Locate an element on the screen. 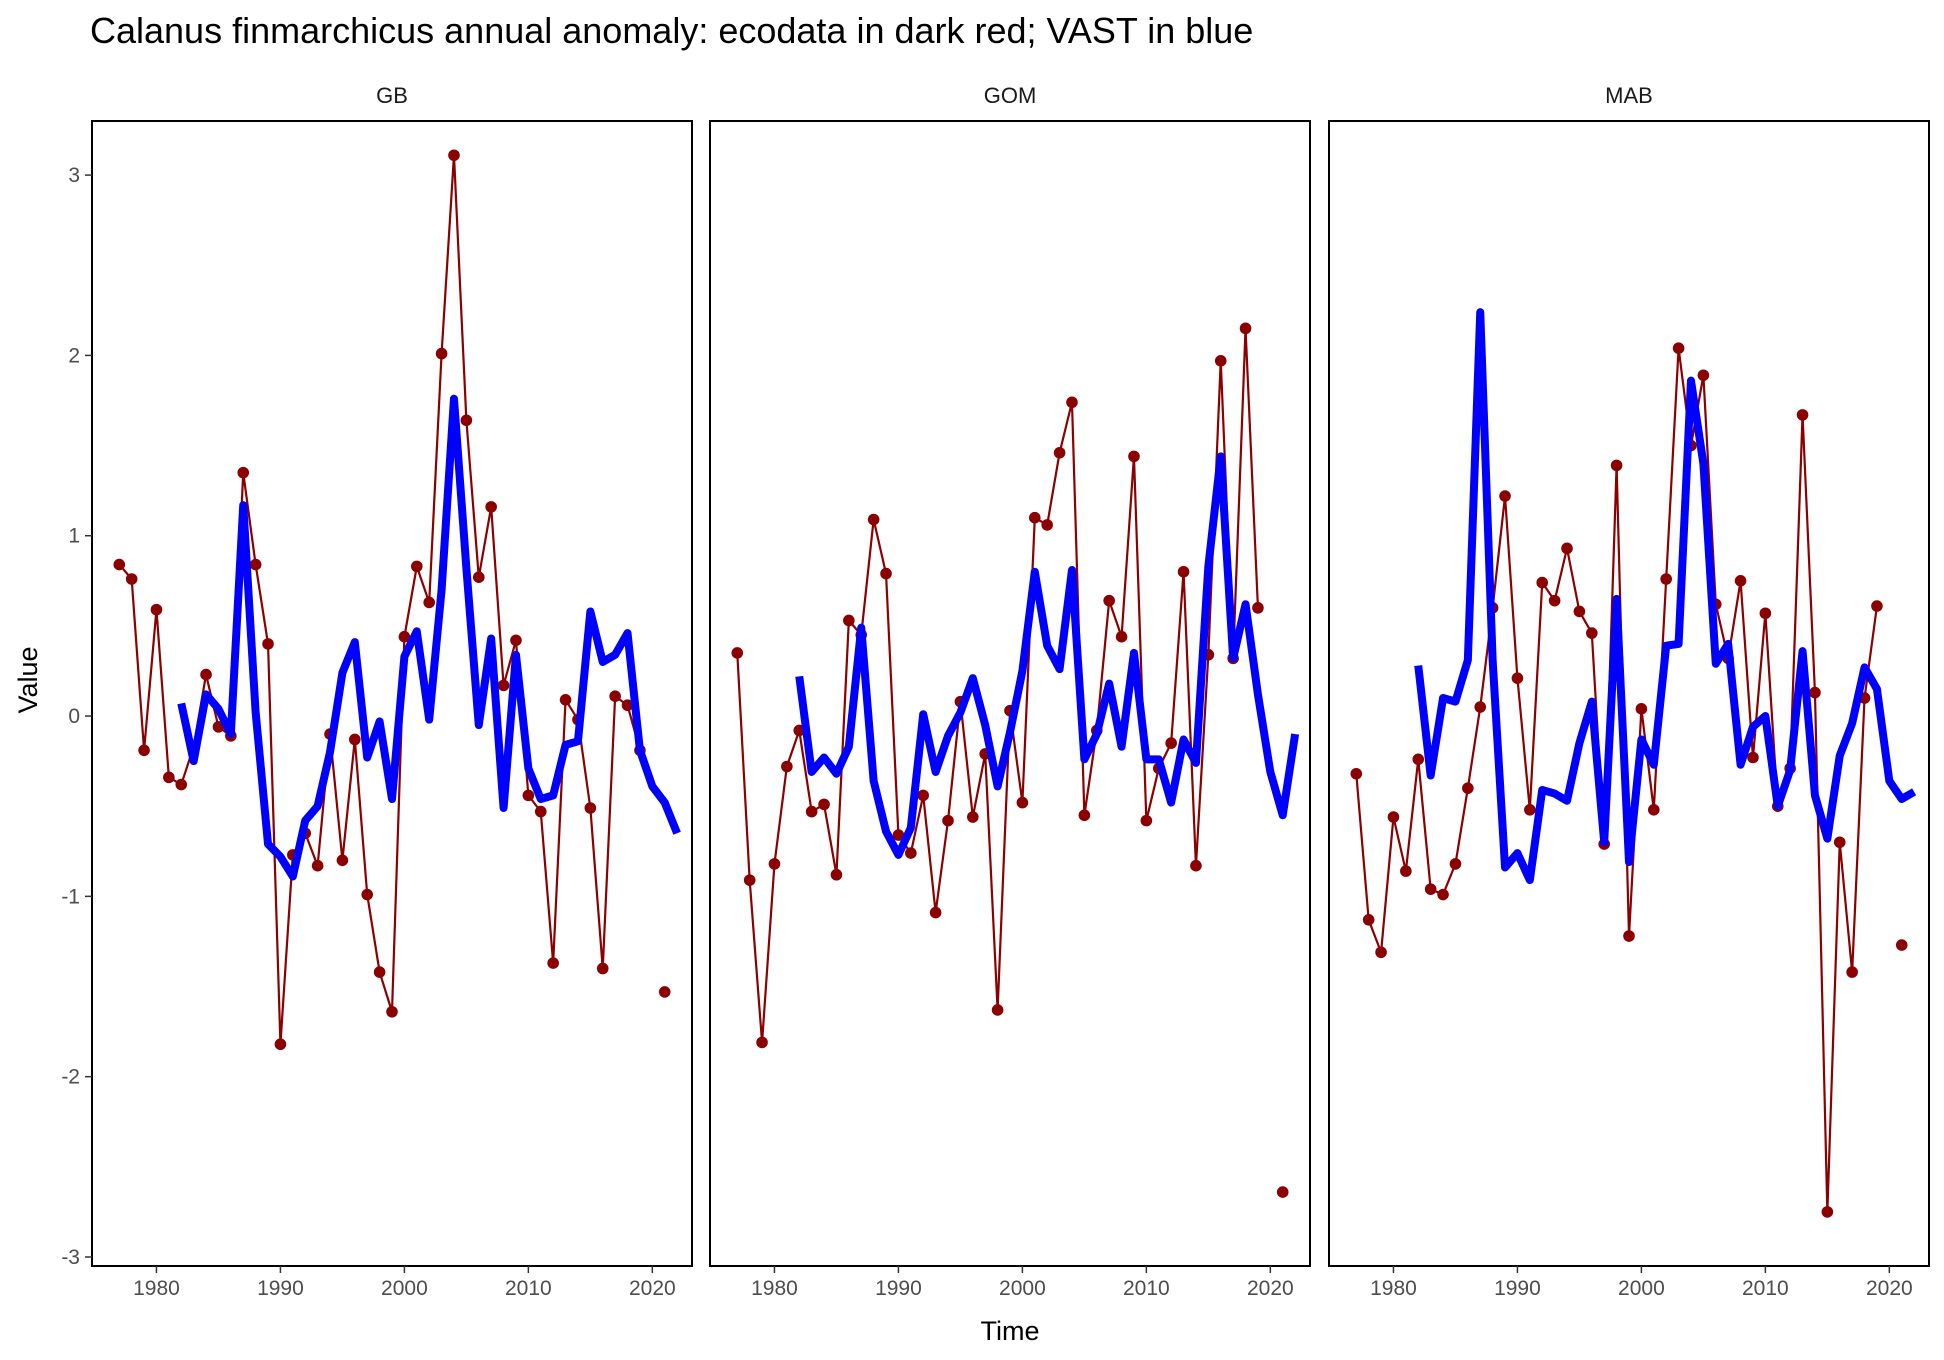 This screenshot has width=1944, height=1360. y-axis-title: Value is located at coordinates (28, 679).